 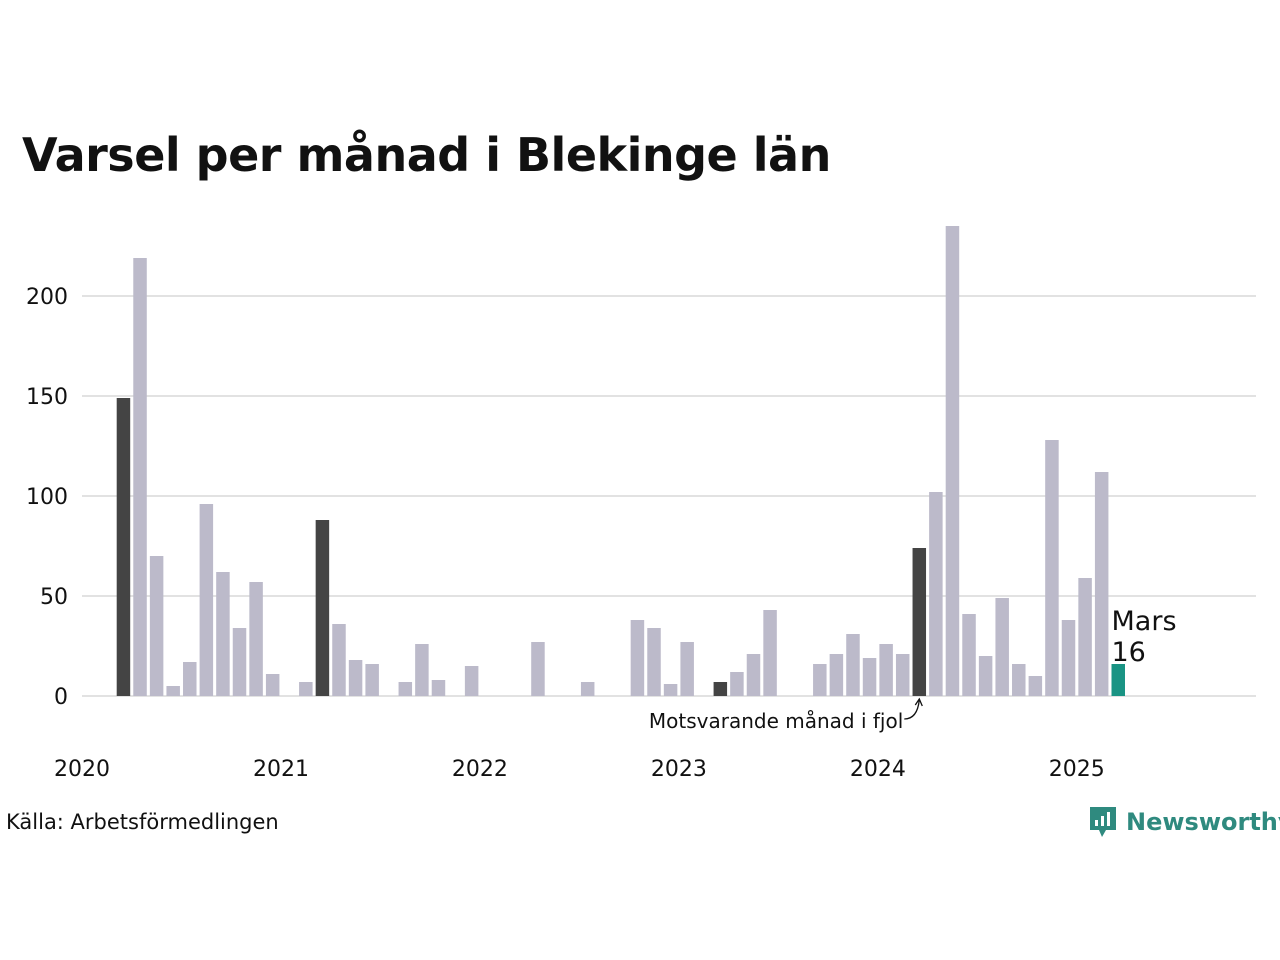 I want to click on x-axis-tick-labels: 2020 2021 2022 2023 2024 2025, so click(x=579, y=769).